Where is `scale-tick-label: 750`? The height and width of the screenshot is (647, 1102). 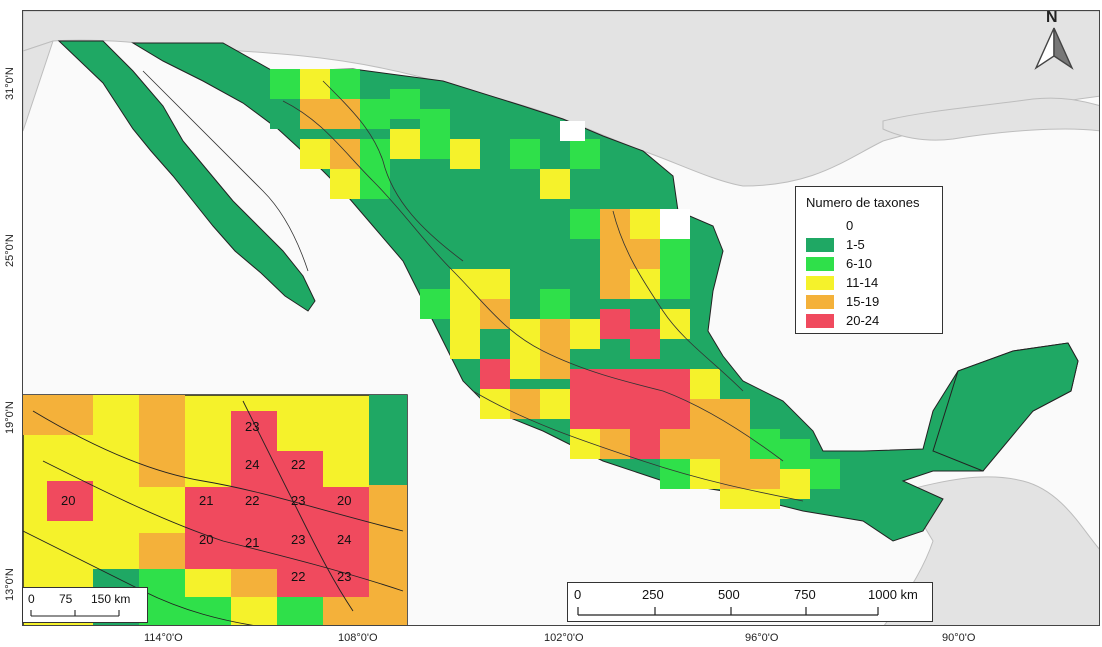
scale-tick-label: 750 is located at coordinates (805, 594).